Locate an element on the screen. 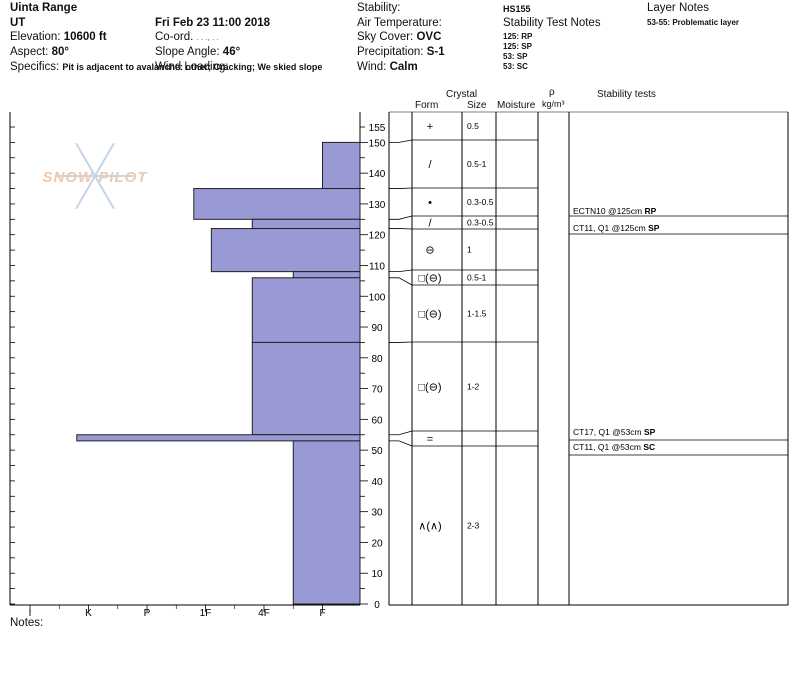 This screenshot has height=676, width=800. size-header: Size is located at coordinates (477, 105).